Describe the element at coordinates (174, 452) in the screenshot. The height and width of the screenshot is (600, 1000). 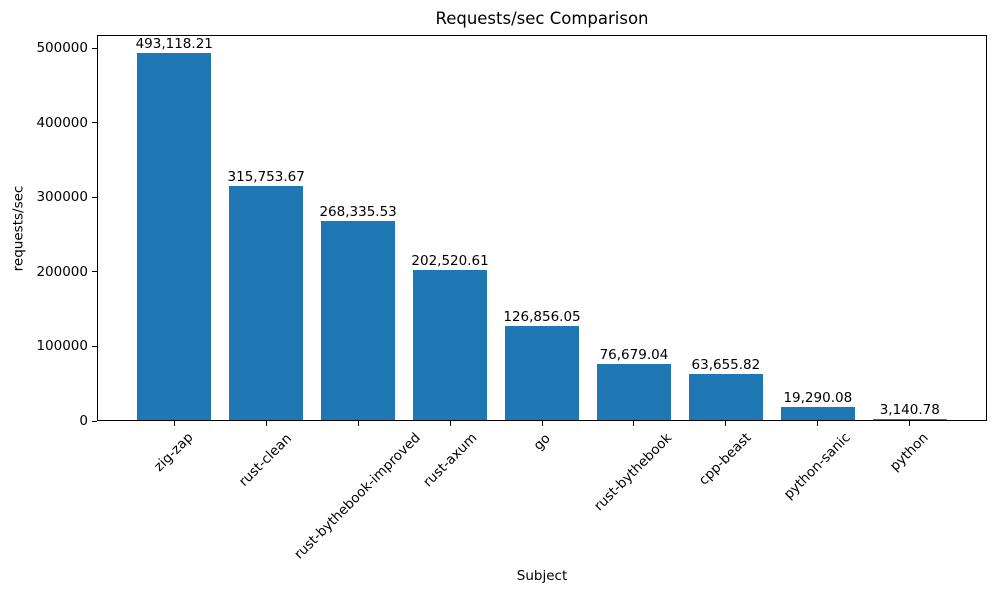
I see `x-tick-label: zig-zap` at that location.